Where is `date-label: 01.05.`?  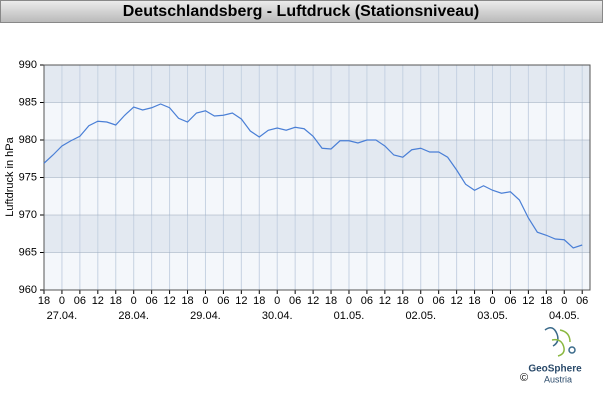
date-label: 01.05. is located at coordinates (349, 316).